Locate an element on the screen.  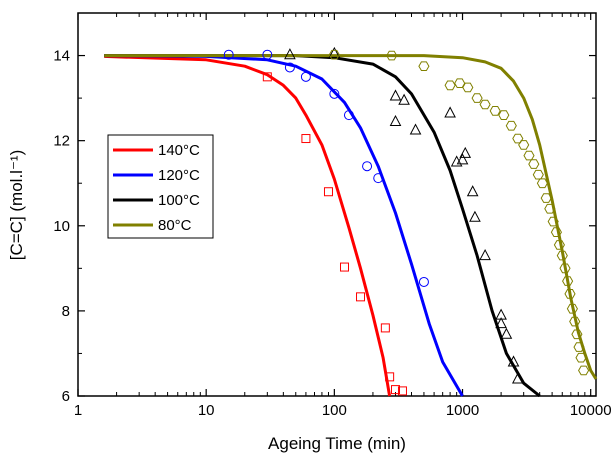
x-tick-label: 10000 is located at coordinates (591, 410).